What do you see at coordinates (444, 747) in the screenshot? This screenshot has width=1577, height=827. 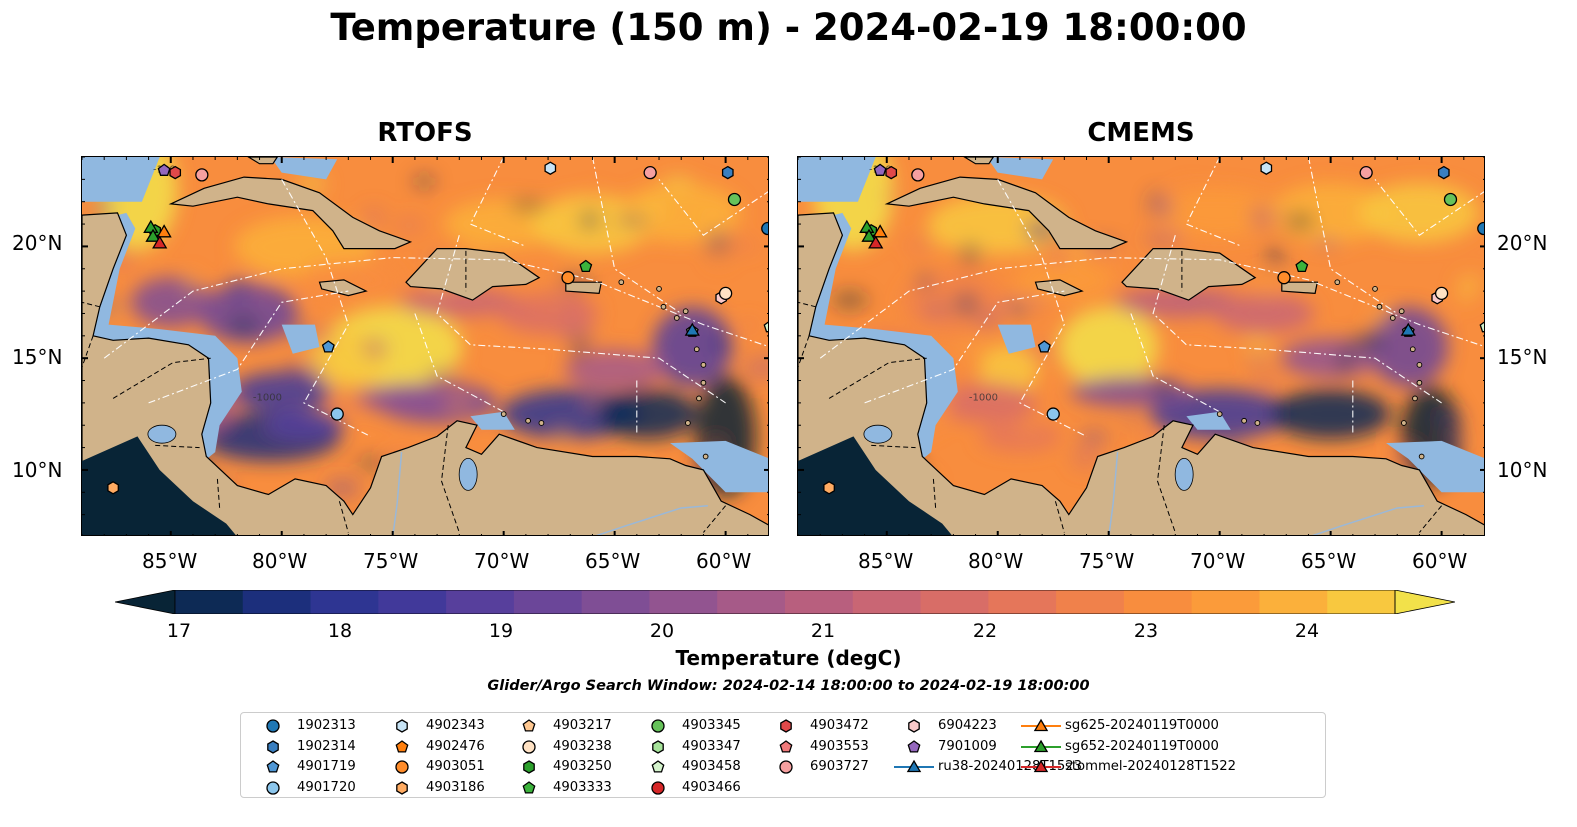 I see `legend-item-4902476: 4902476` at bounding box center [444, 747].